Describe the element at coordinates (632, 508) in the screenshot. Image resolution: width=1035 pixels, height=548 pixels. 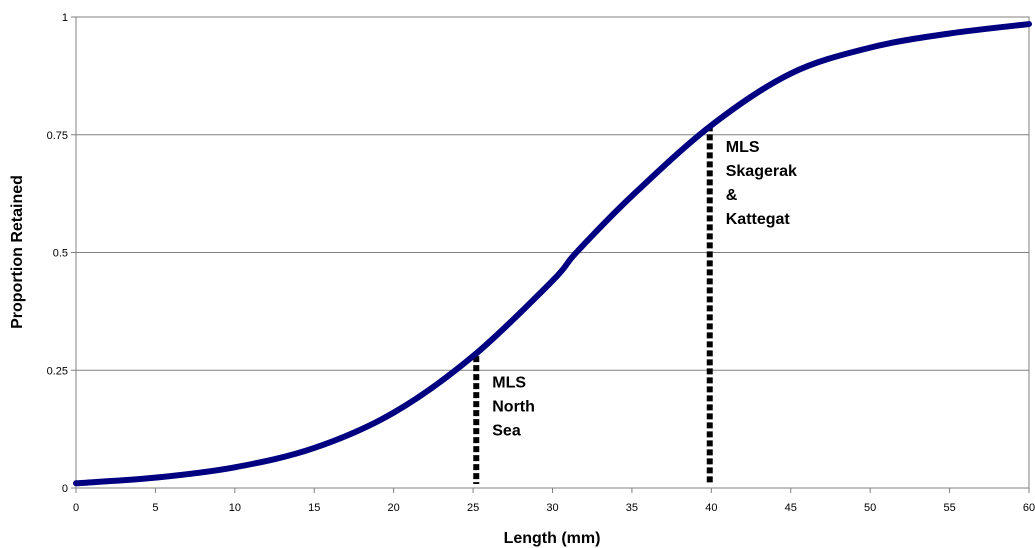
I see `x-tick-label: 35` at that location.